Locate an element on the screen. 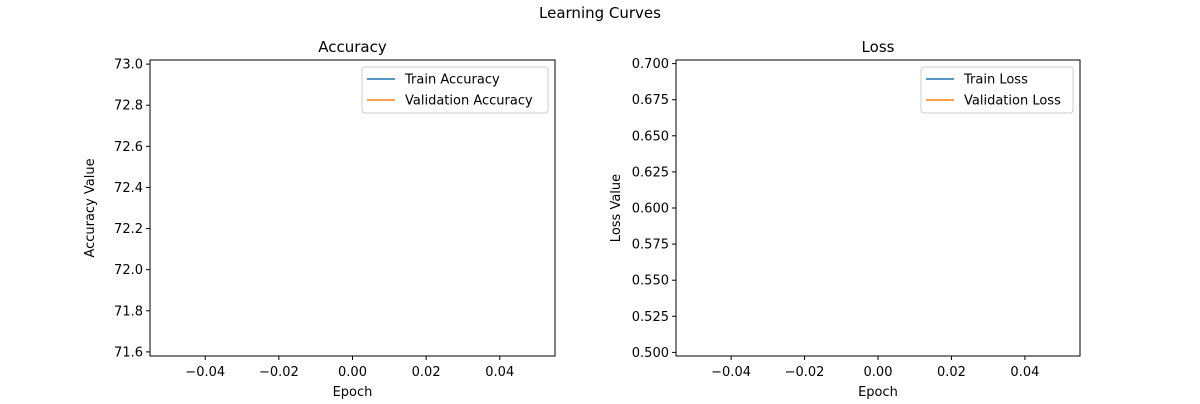 Image resolution: width=1200 pixels, height=404 pixels. y-tick-label: 0.575 is located at coordinates (650, 245).